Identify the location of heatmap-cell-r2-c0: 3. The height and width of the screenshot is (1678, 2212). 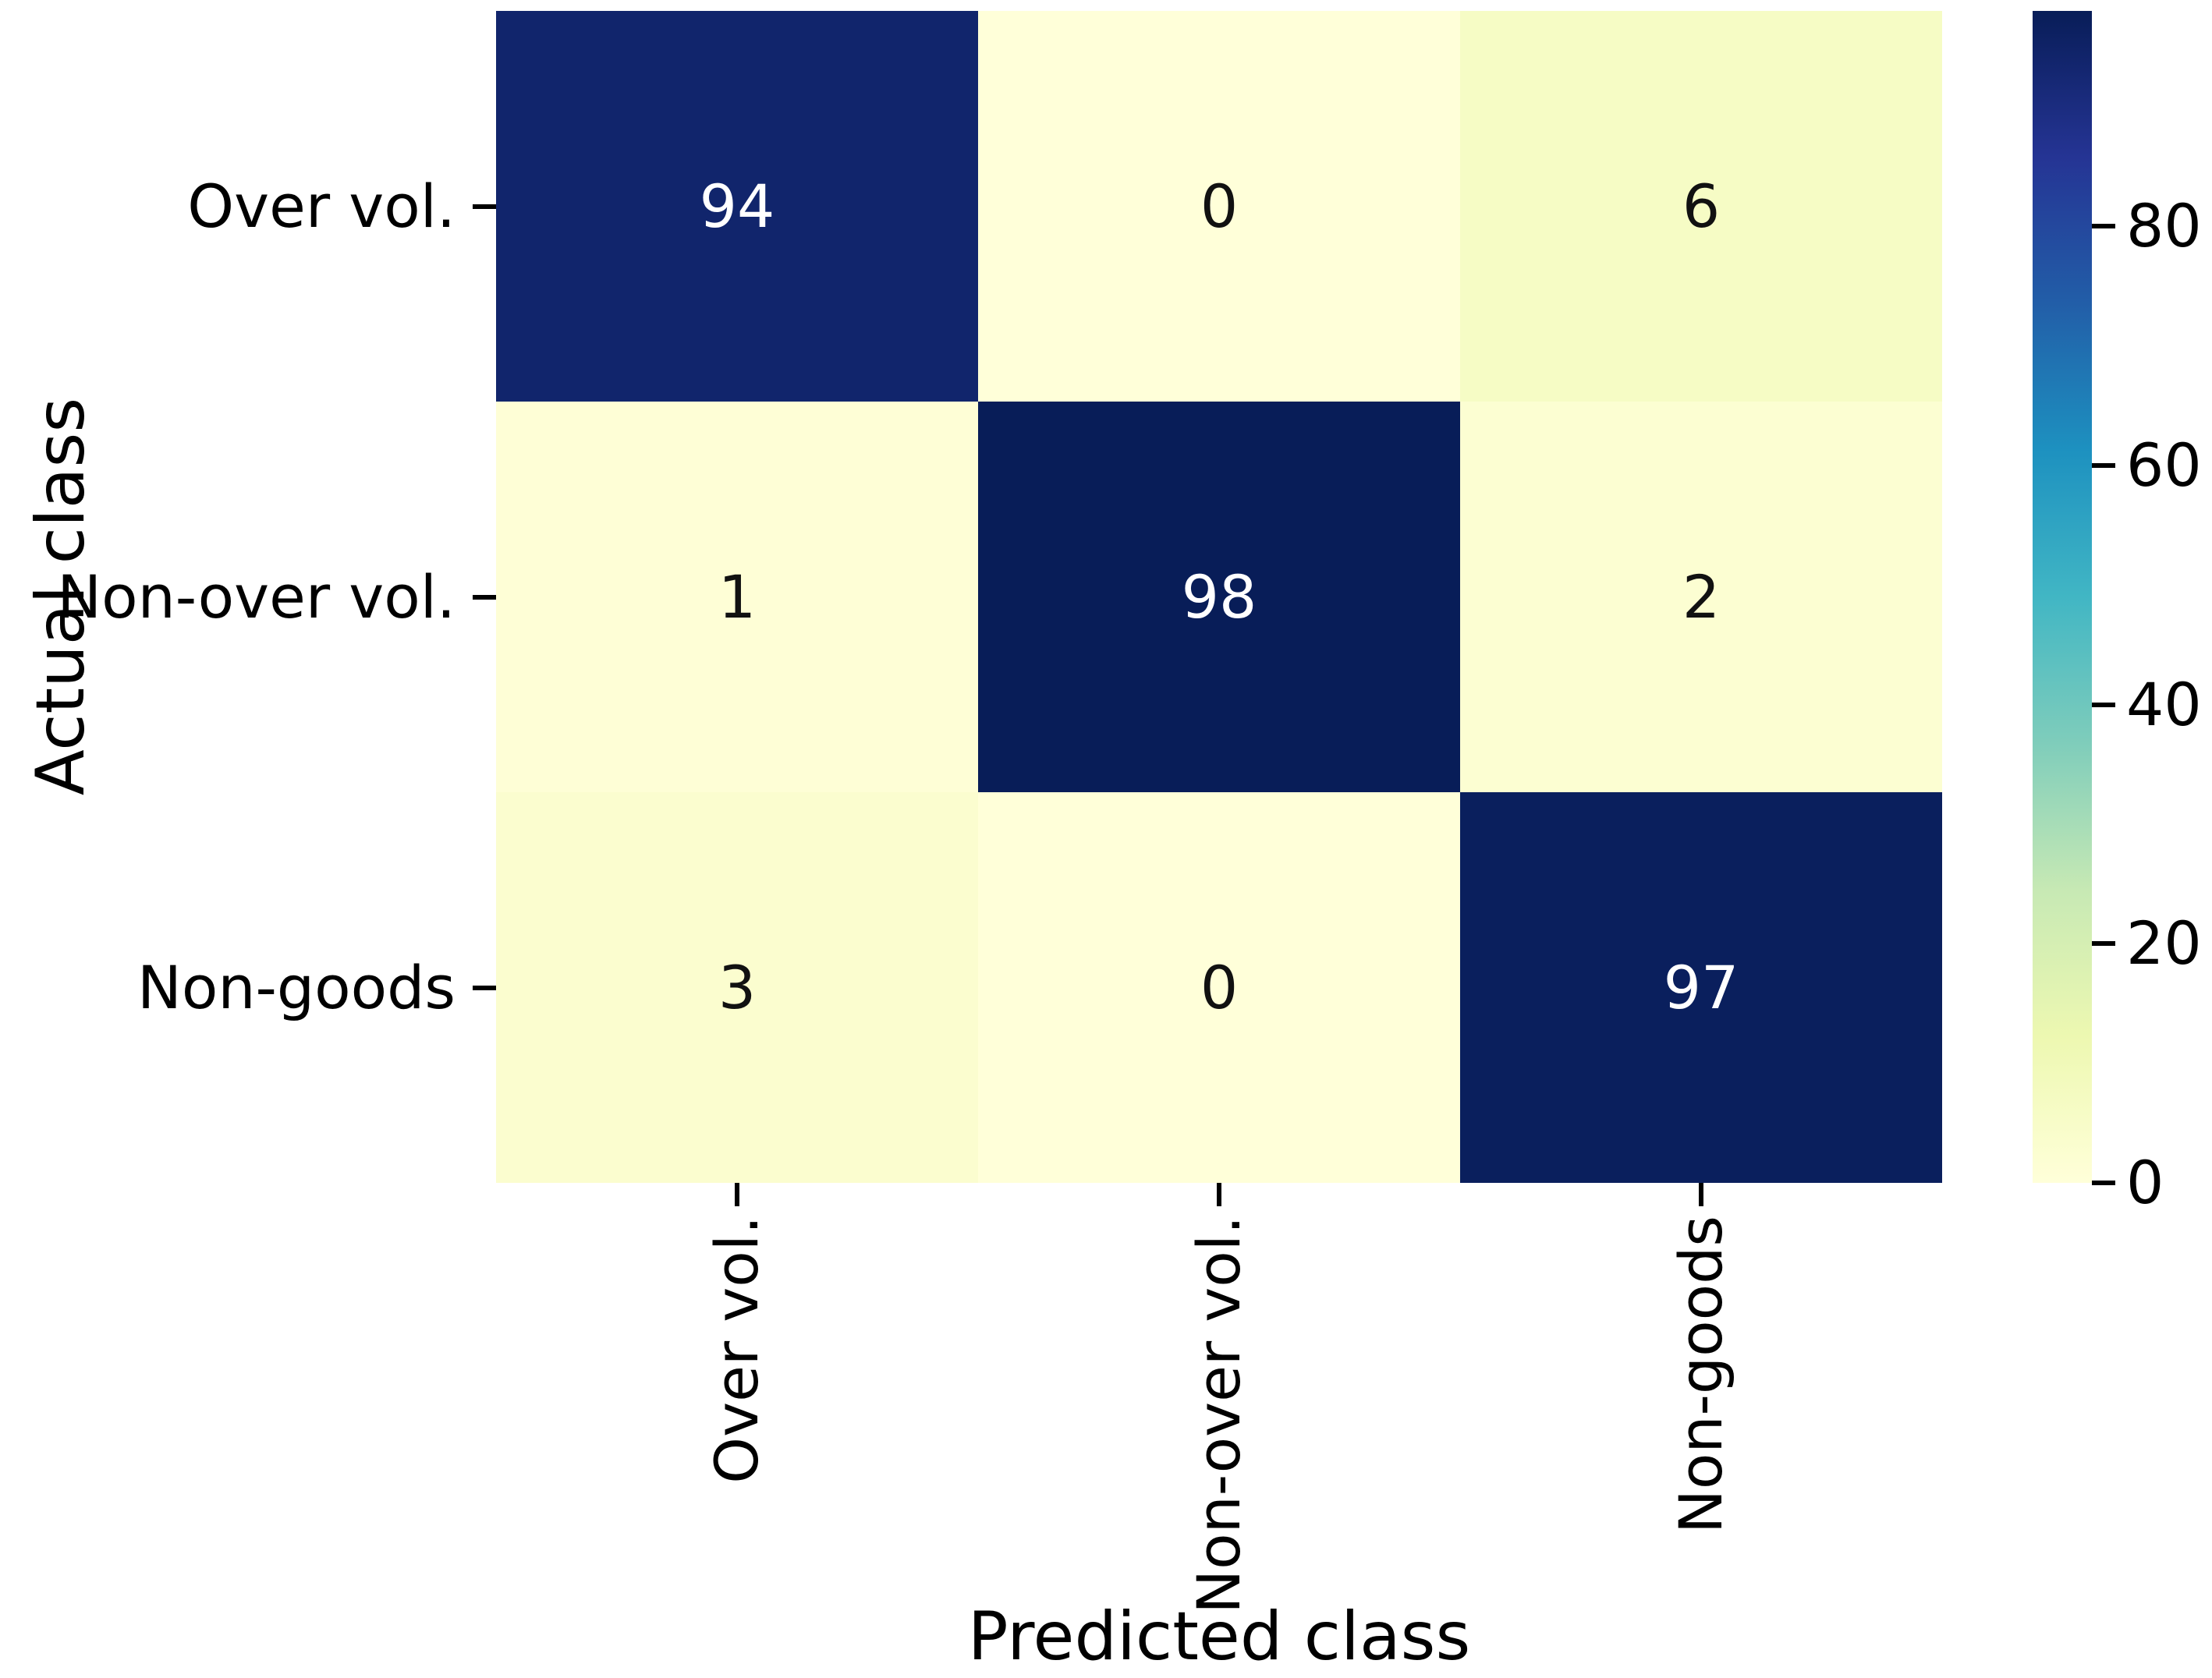
(737, 987).